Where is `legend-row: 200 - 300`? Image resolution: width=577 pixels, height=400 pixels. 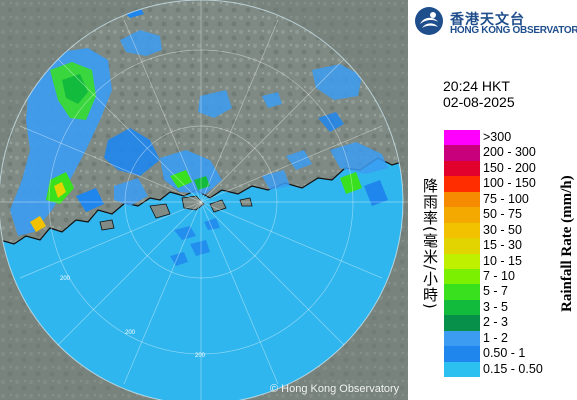
legend-row: 200 - 300 is located at coordinates (506, 153).